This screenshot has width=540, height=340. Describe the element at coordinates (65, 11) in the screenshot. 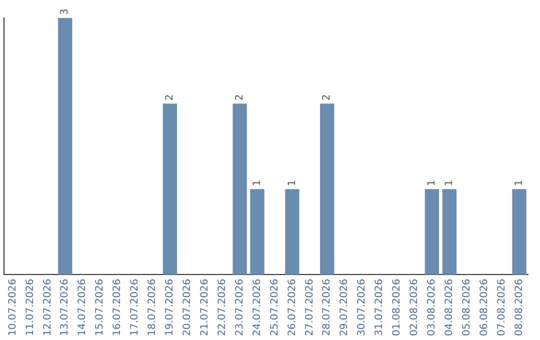

I see `data-label: 3` at that location.